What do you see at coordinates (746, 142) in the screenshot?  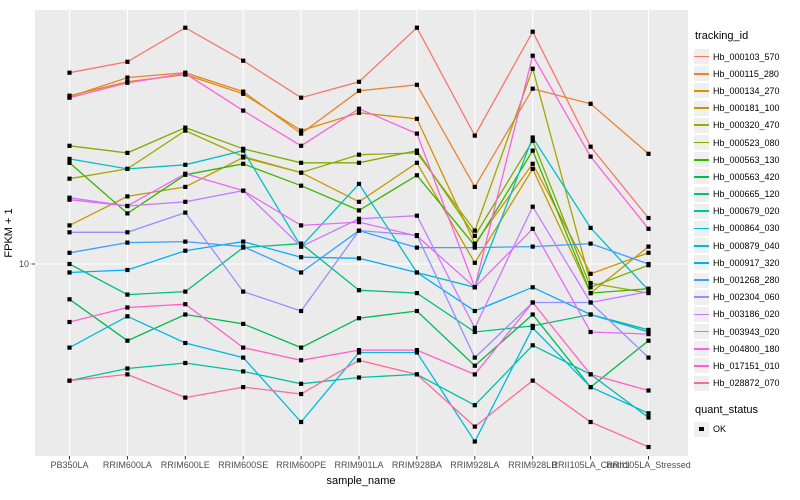 I see `legend-item: Hb_000523_080` at bounding box center [746, 142].